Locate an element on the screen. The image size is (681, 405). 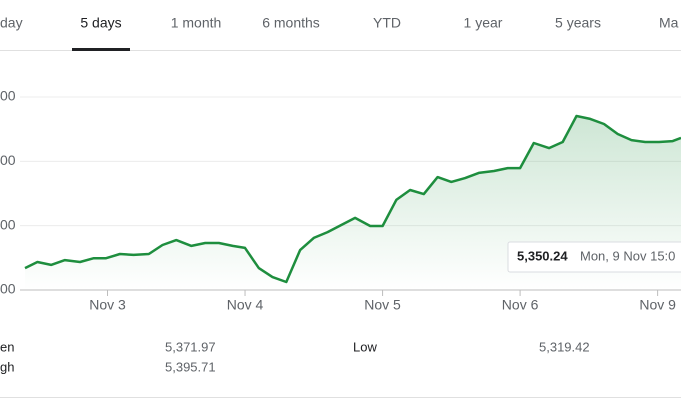
x-tick-label: Nov 9 is located at coordinates (657, 305).